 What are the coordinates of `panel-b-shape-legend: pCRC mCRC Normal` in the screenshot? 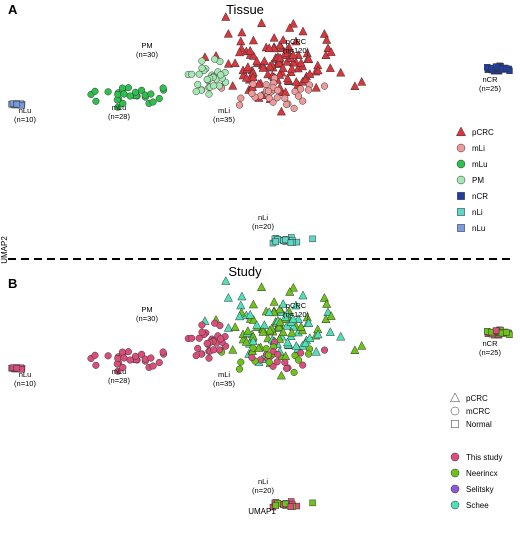 It's located at (470, 410).